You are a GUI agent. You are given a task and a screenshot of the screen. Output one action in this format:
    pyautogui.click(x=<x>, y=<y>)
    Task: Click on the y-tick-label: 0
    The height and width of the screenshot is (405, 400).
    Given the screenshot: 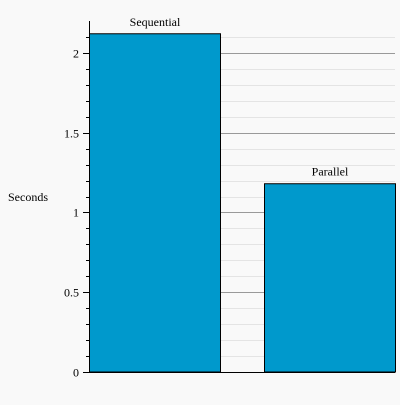 What is the action you would take?
    pyautogui.click(x=76, y=373)
    